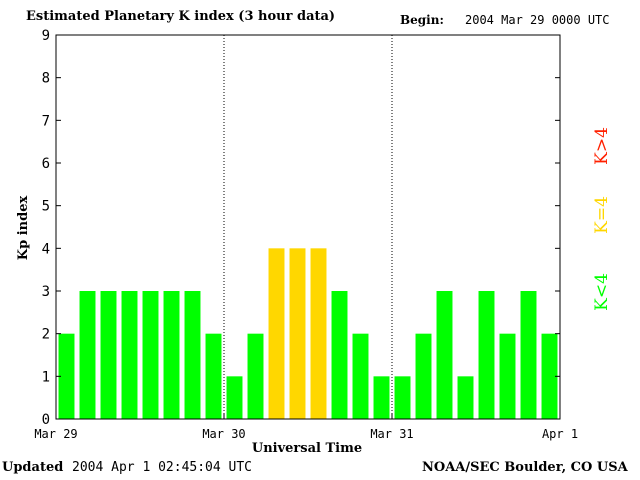  I want to click on updated-label: Updated, so click(33, 467).